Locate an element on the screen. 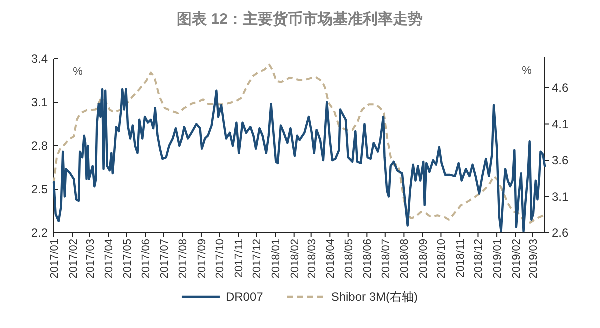 The image size is (600, 328). y2-tick-label: 3.1 is located at coordinates (561, 197).